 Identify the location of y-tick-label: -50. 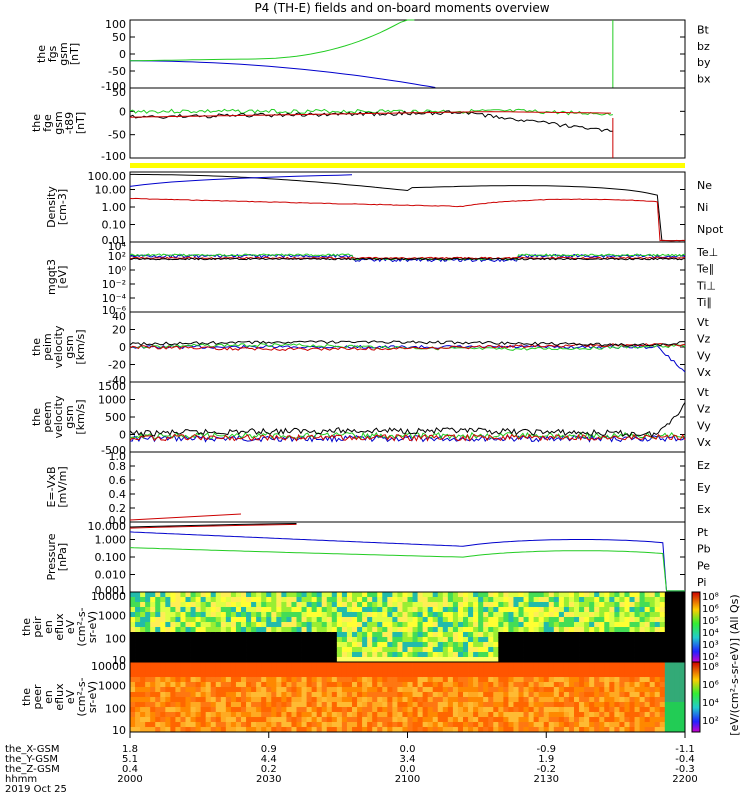
(117, 135).